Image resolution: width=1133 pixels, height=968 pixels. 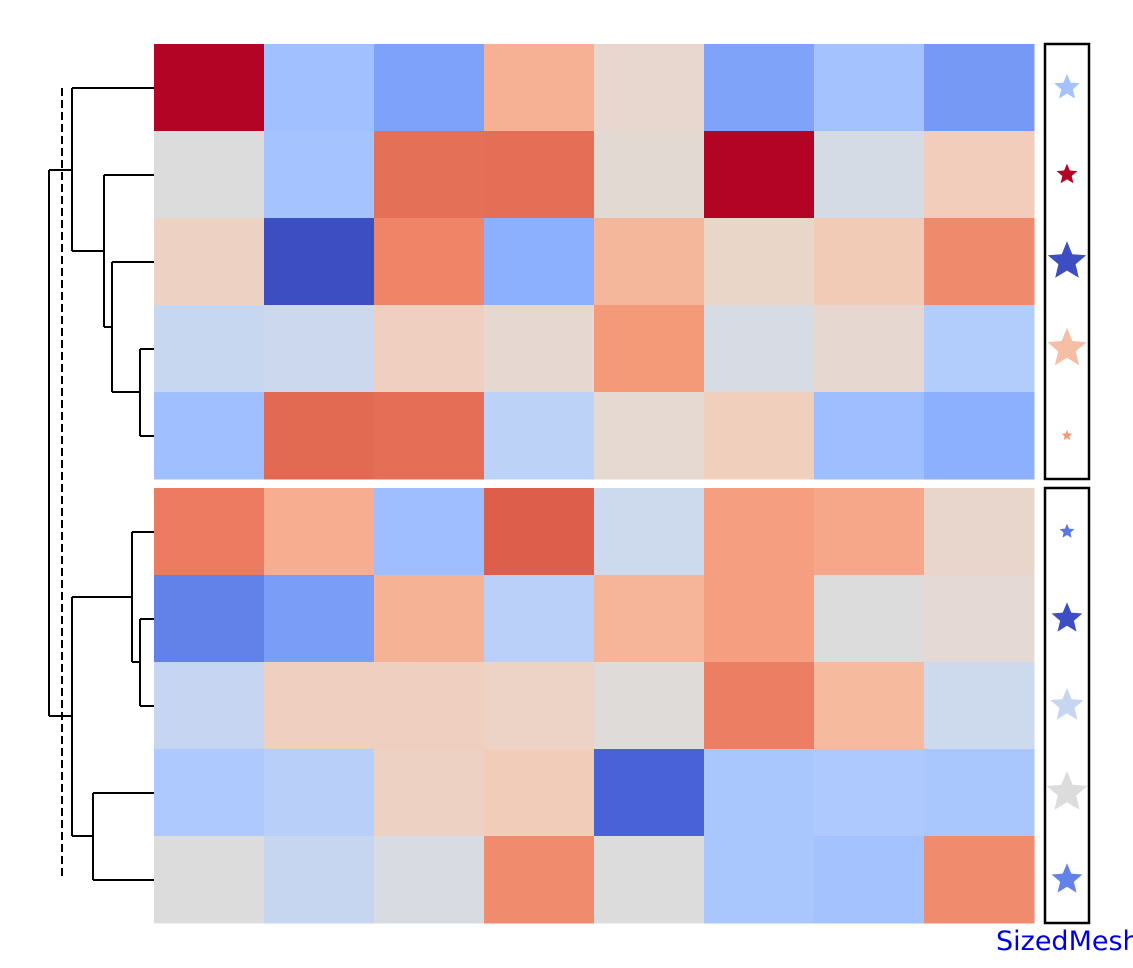 What do you see at coordinates (1064, 941) in the screenshot?
I see `footer-label: SizedMesh` at bounding box center [1064, 941].